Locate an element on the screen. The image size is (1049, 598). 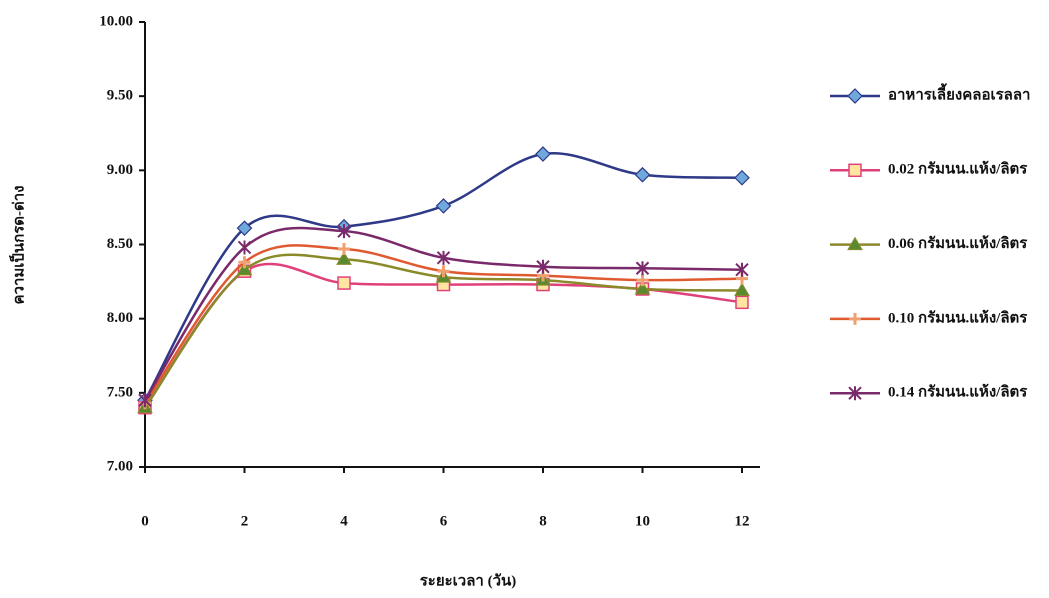
x-tick-label: 12 is located at coordinates (742, 521).